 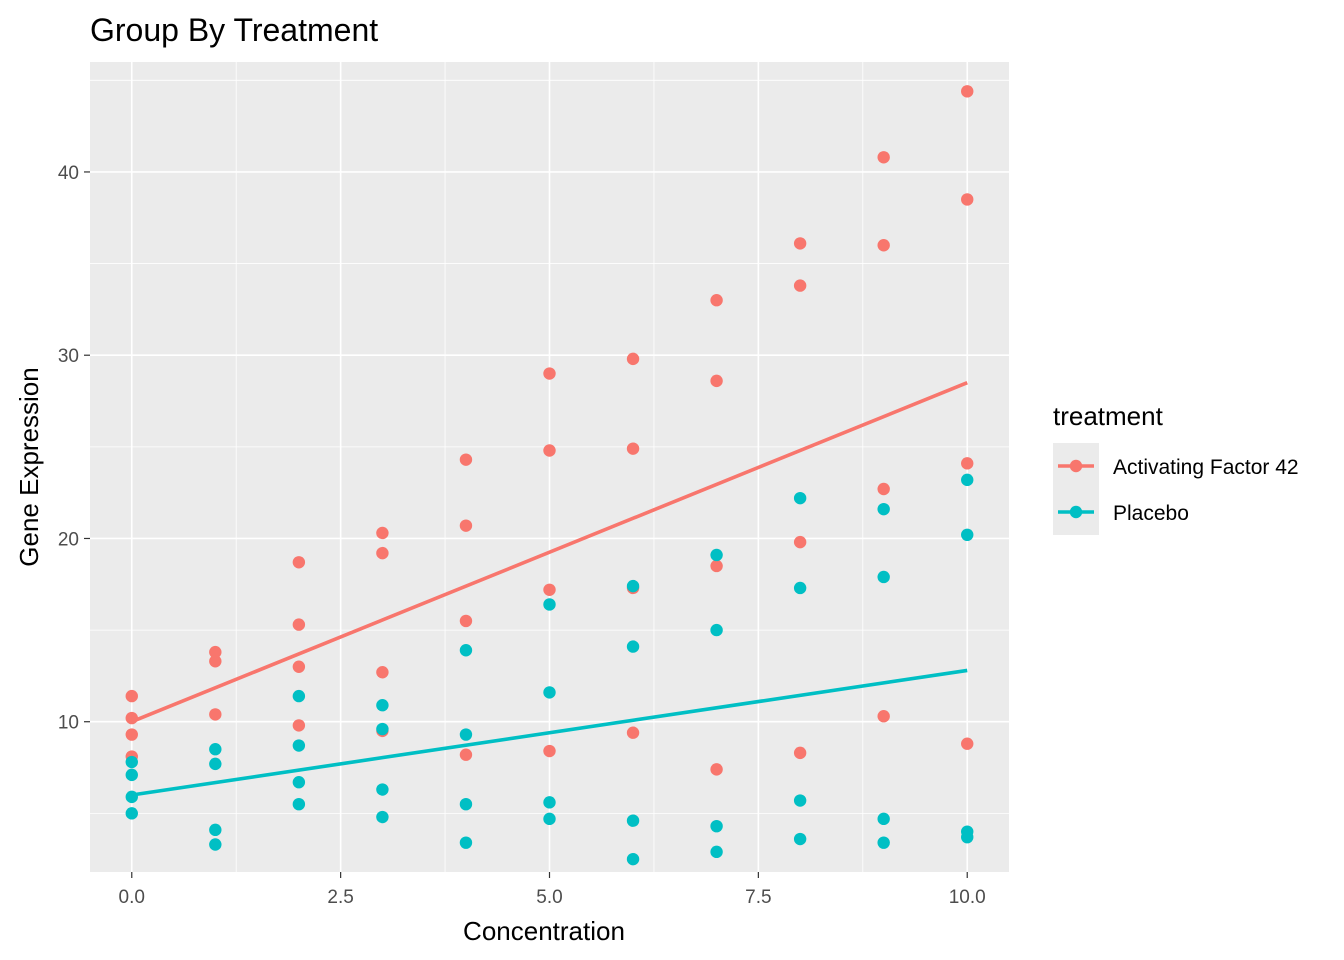 I want to click on y-tick-label: 30, so click(x=68, y=356).